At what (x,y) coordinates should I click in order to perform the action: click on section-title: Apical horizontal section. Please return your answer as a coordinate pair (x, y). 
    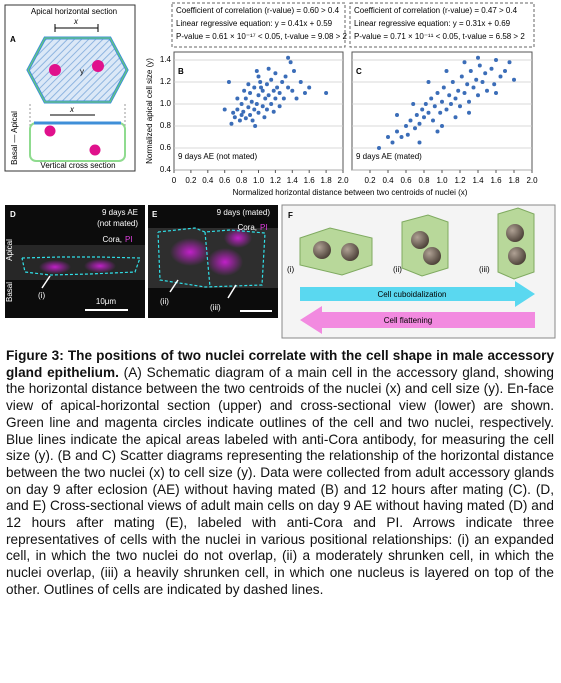
    Looking at the image, I should click on (74, 11).